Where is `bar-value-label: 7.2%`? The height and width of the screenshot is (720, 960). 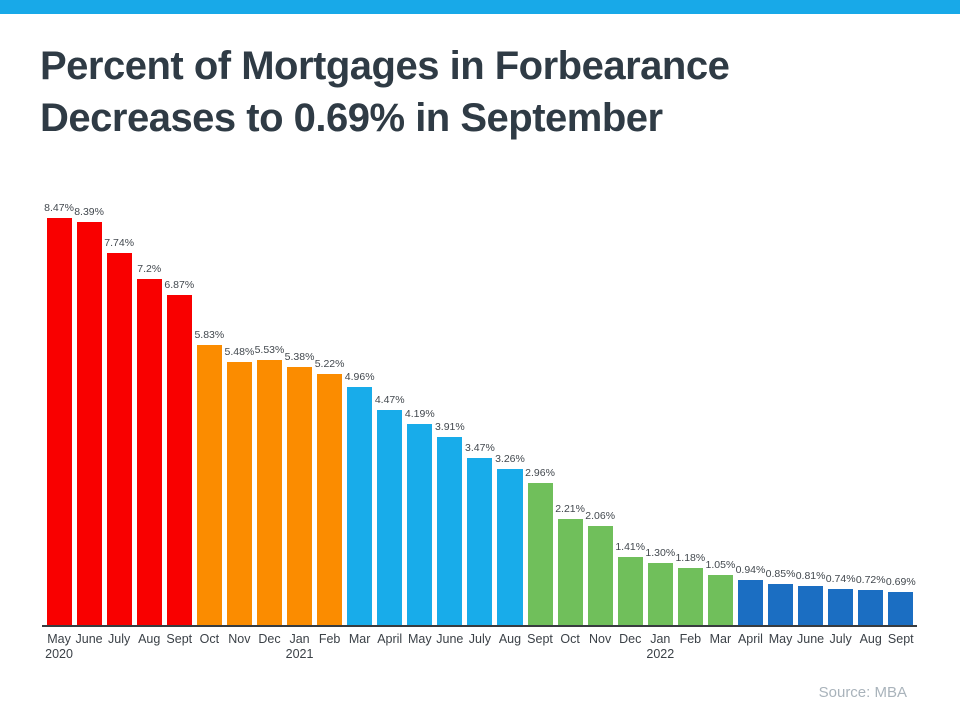 bar-value-label: 7.2% is located at coordinates (149, 269).